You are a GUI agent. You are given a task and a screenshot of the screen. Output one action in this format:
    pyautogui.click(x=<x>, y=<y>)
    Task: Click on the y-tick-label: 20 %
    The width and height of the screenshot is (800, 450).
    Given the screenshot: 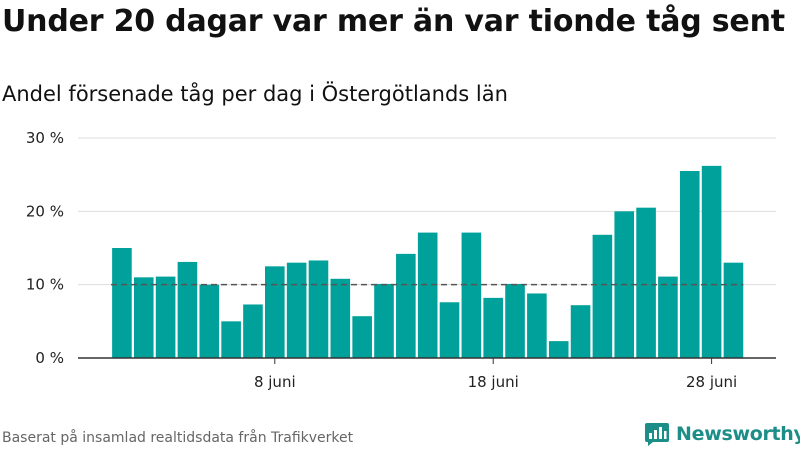 What is the action you would take?
    pyautogui.click(x=45, y=211)
    